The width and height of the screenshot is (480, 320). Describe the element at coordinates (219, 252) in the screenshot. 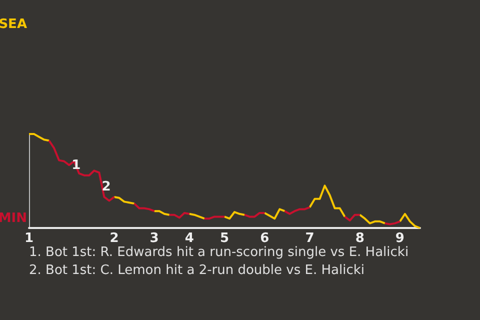

I see `text: 1. Bot 1st: R. Edwards hit a run-scoring single vs E. Halicki` at that location.